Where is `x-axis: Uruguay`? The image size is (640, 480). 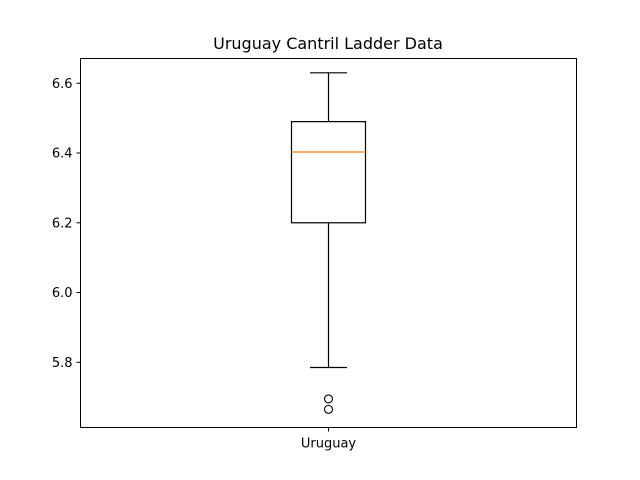 x-axis: Uruguay is located at coordinates (329, 439).